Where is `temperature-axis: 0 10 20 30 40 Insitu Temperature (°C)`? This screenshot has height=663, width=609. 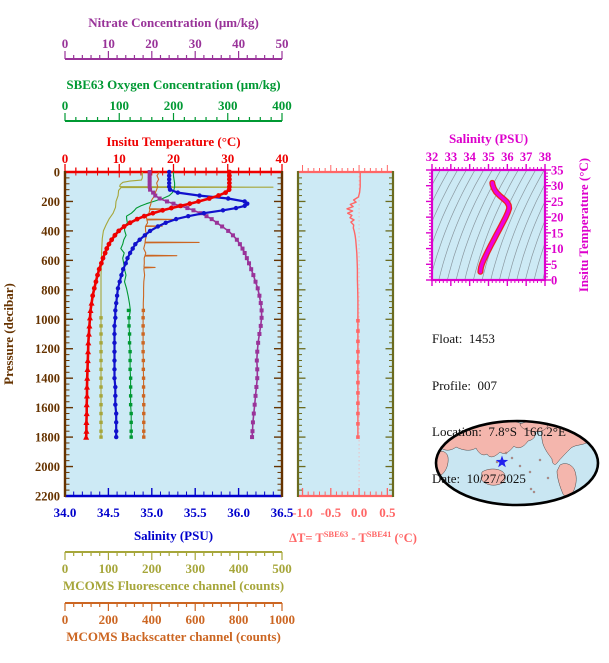
temperature-axis: 0 10 20 30 40 Insitu Temperature (°C) is located at coordinates (175, 156).